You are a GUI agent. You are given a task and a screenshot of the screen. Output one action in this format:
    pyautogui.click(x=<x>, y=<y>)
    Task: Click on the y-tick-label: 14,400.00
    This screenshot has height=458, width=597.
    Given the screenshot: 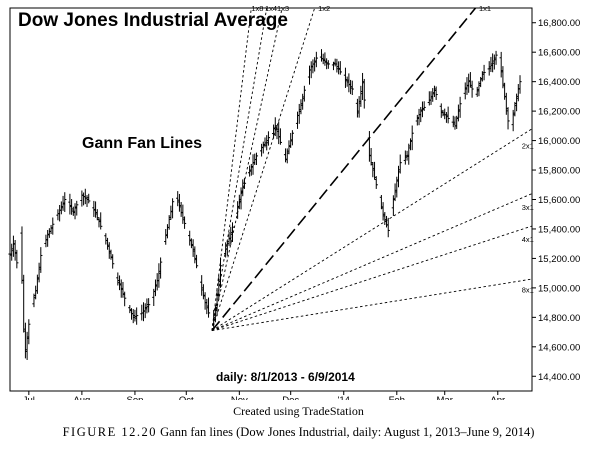 What is the action you would take?
    pyautogui.click(x=559, y=377)
    